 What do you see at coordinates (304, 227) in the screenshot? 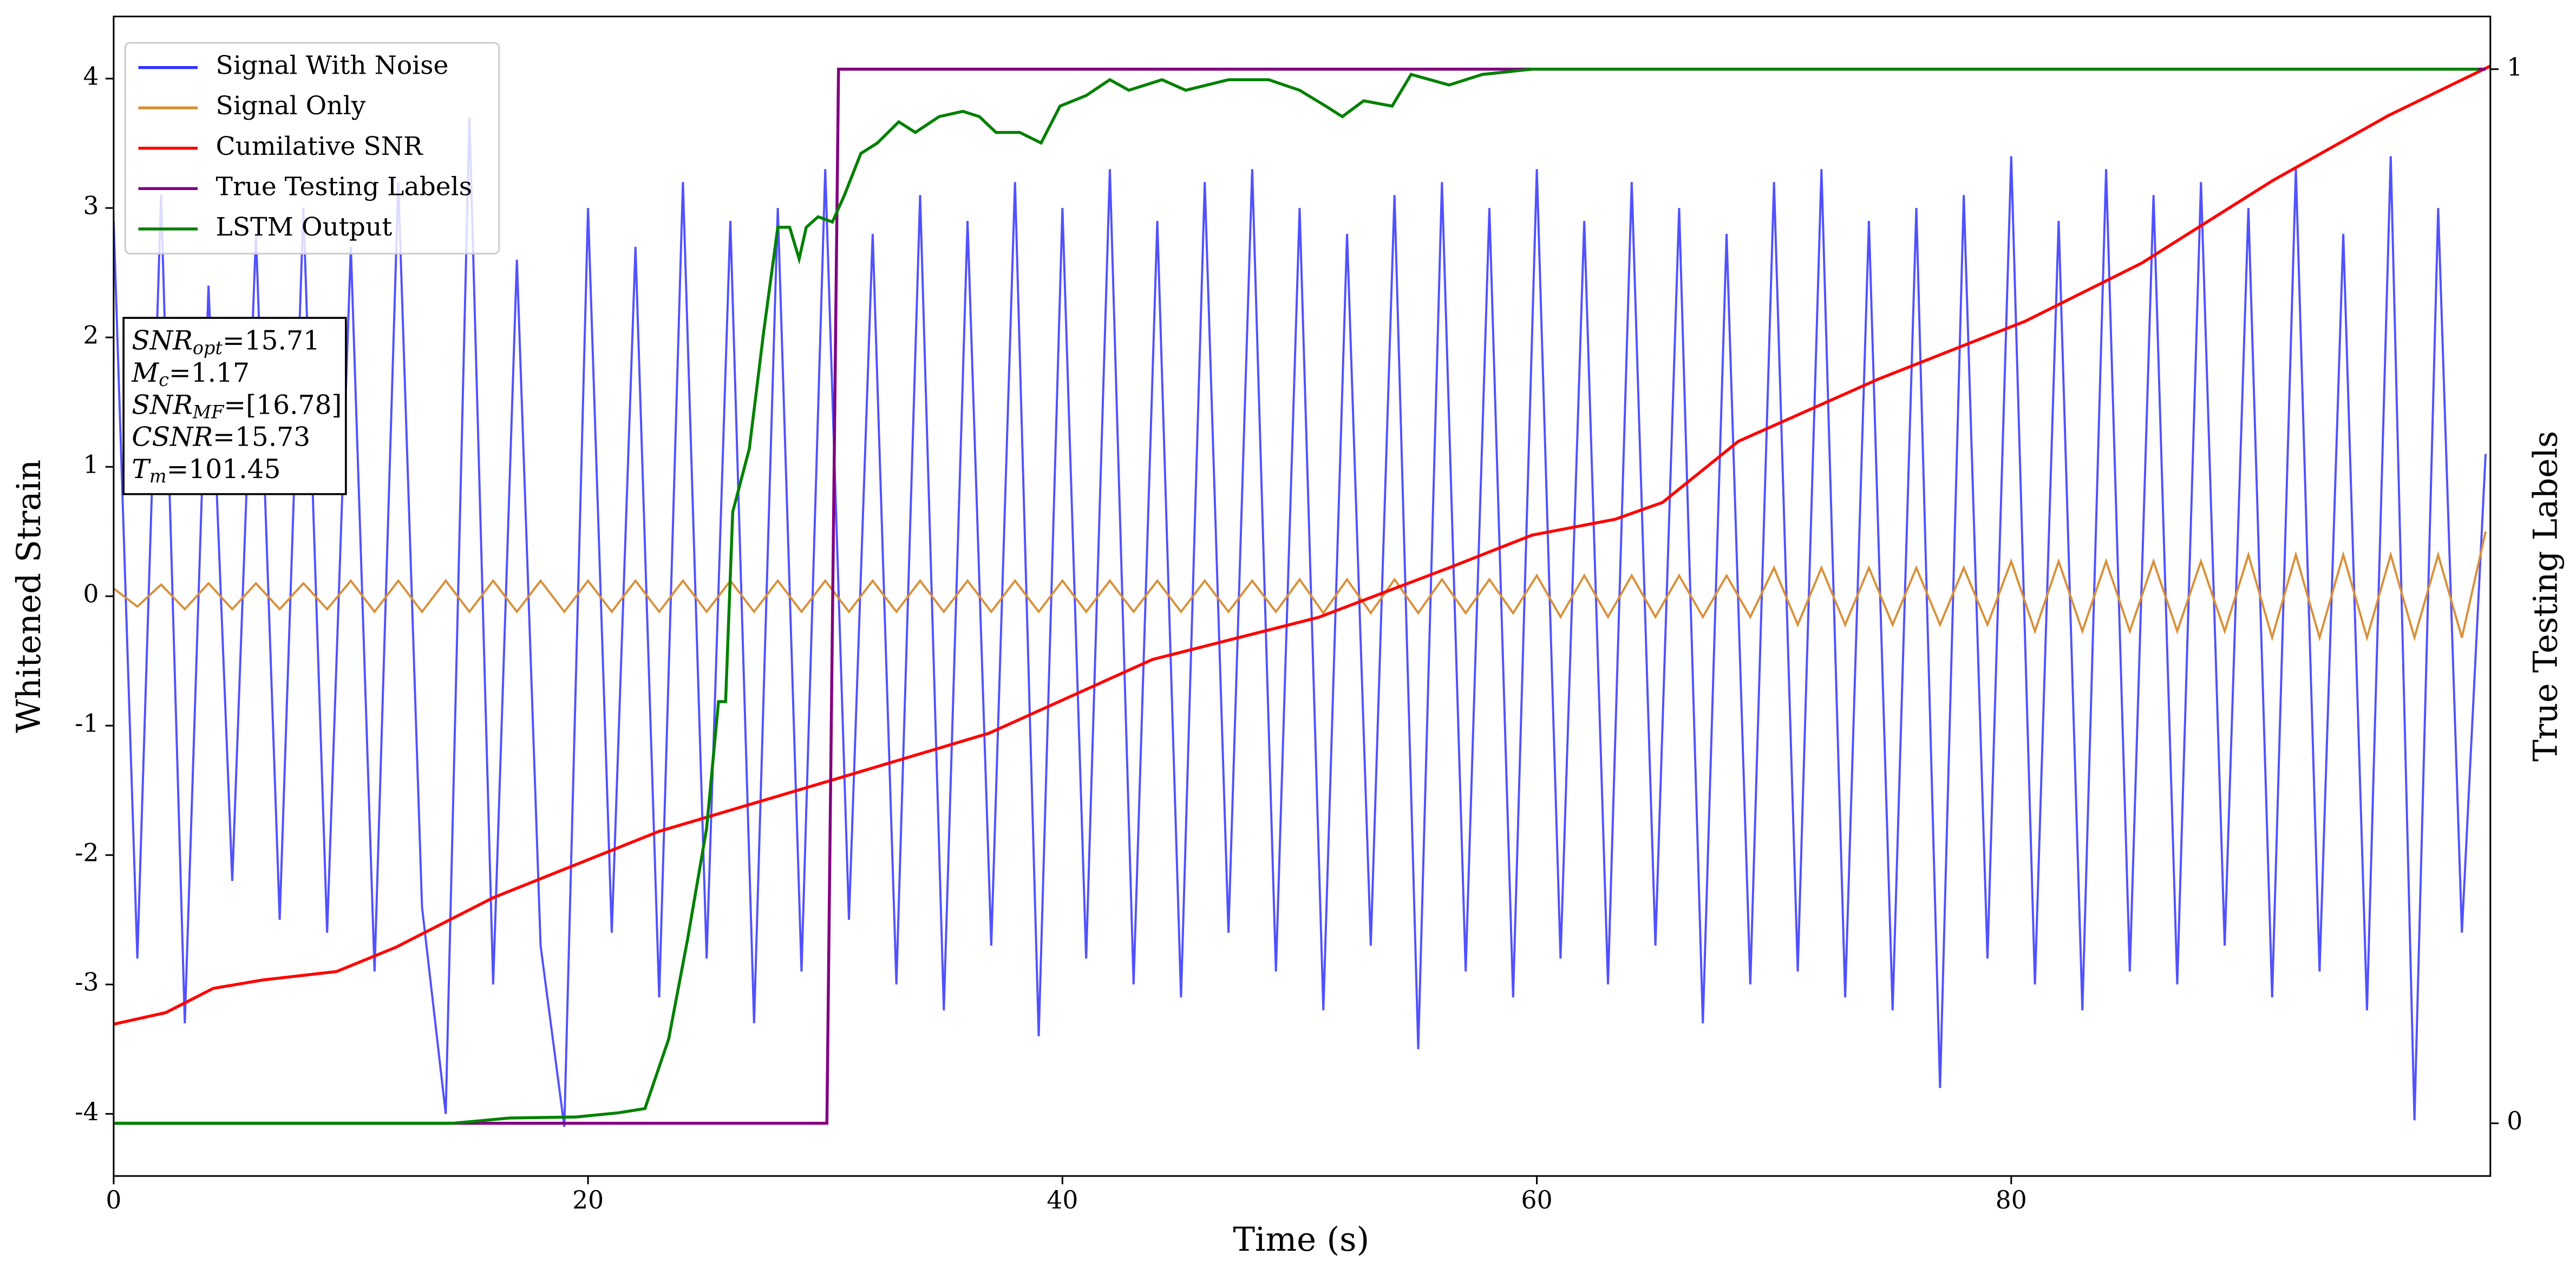
I see `legend-text: LSTM Output` at bounding box center [304, 227].